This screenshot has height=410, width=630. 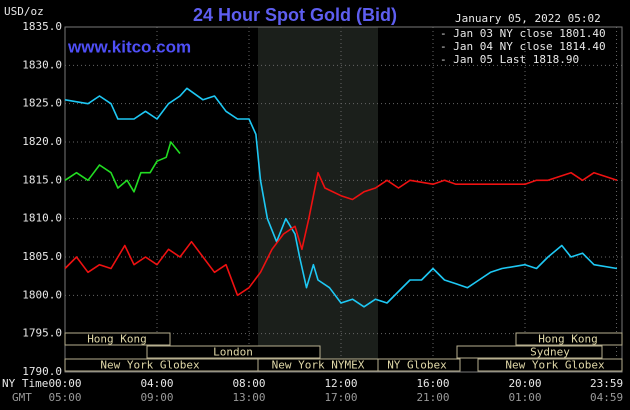 What do you see at coordinates (42, 333) in the screenshot?
I see `y-tick-label: 1795.0` at bounding box center [42, 333].